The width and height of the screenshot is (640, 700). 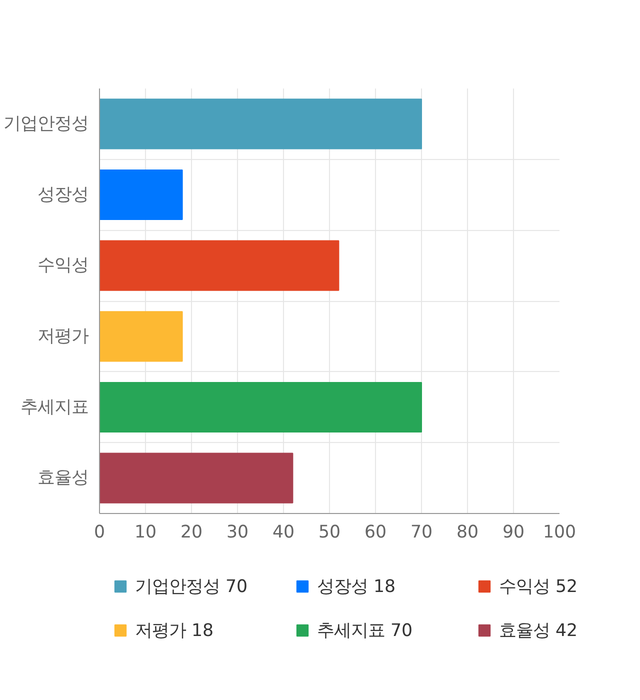 I want to click on x-tick-label: 80, so click(x=467, y=532).